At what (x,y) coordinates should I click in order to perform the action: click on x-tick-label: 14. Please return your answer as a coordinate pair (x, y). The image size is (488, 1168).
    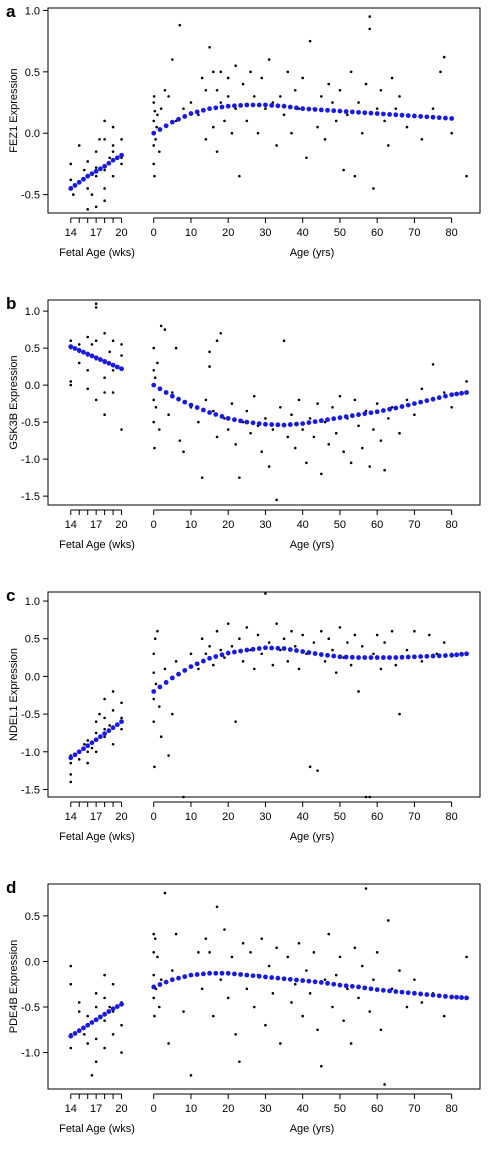
    Looking at the image, I should click on (71, 1109).